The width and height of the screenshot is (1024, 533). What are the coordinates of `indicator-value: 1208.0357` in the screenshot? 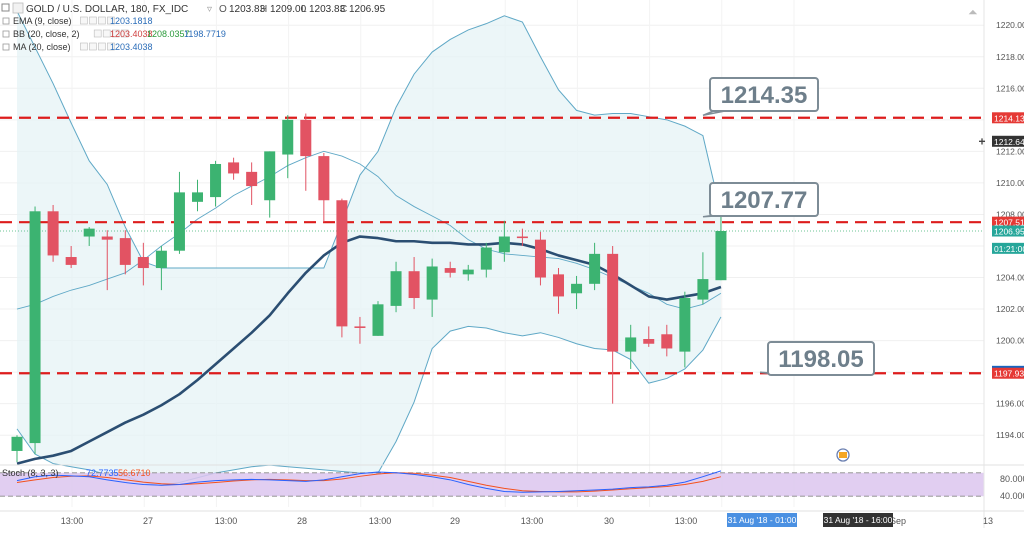 It's located at (168, 34).